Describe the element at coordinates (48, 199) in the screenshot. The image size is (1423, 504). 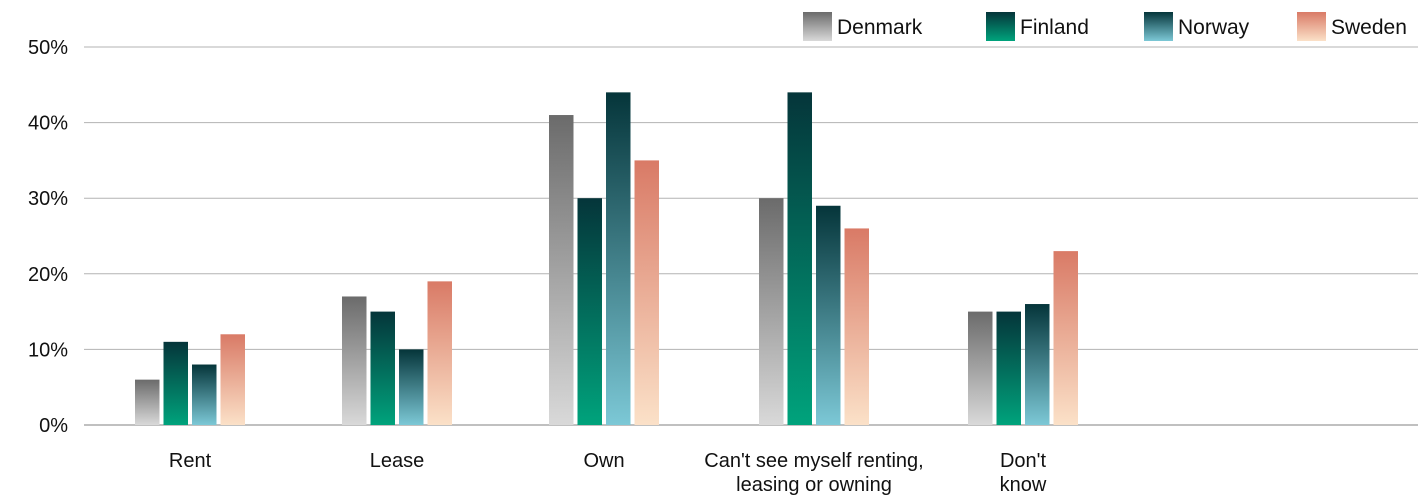
I see `y-tick-label: 30%` at that location.